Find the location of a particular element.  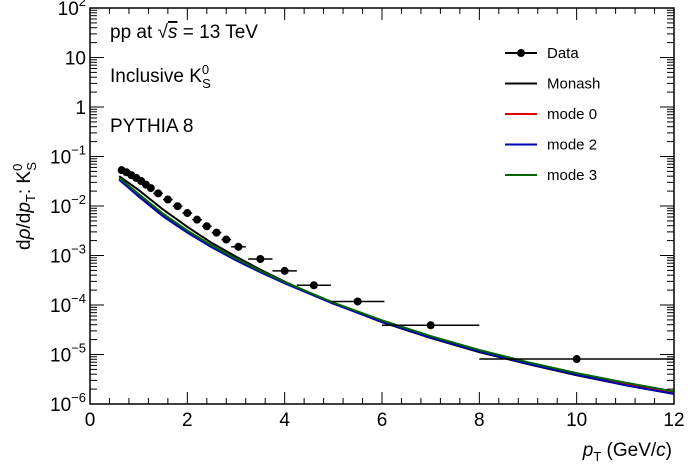

annotation-generator: PYTHIA 8 is located at coordinates (151, 126).